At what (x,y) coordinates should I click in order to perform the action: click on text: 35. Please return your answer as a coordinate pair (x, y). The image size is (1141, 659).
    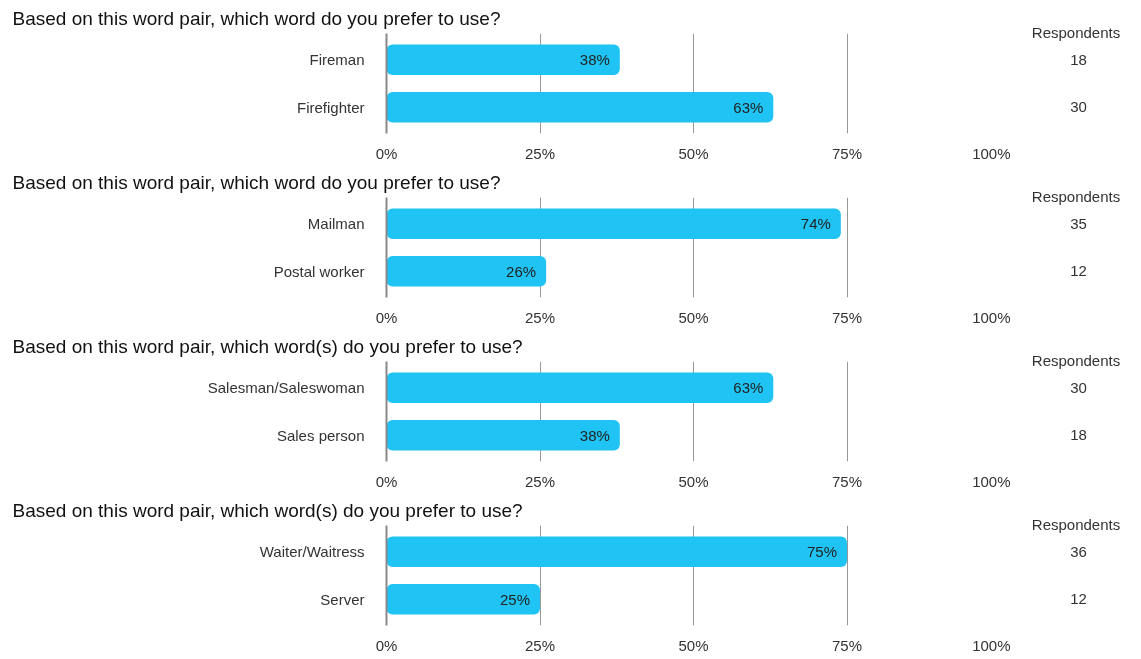
    Looking at the image, I should click on (1078, 223).